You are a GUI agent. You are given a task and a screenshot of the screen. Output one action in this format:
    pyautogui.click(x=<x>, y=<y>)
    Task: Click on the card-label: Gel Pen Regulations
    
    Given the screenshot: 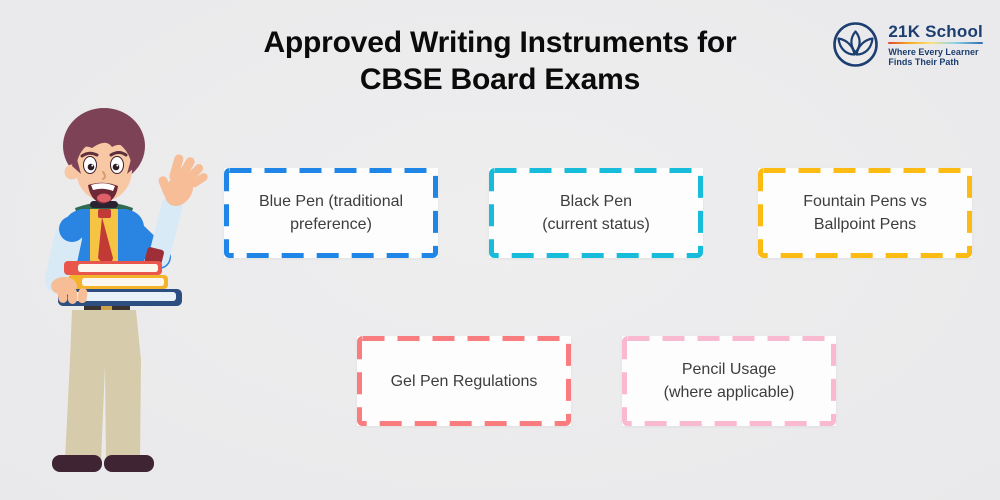 What is the action you would take?
    pyautogui.click(x=464, y=381)
    